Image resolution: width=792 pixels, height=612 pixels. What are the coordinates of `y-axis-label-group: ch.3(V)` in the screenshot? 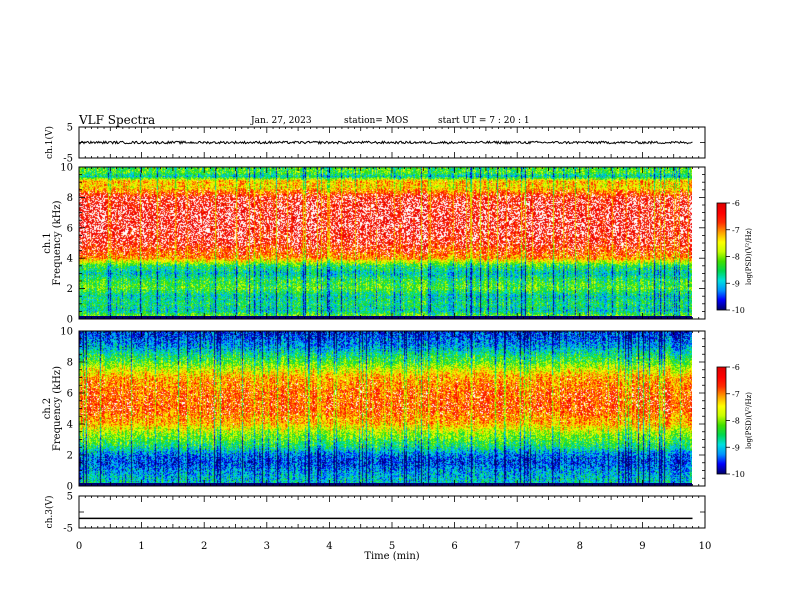 It's located at (49, 512).